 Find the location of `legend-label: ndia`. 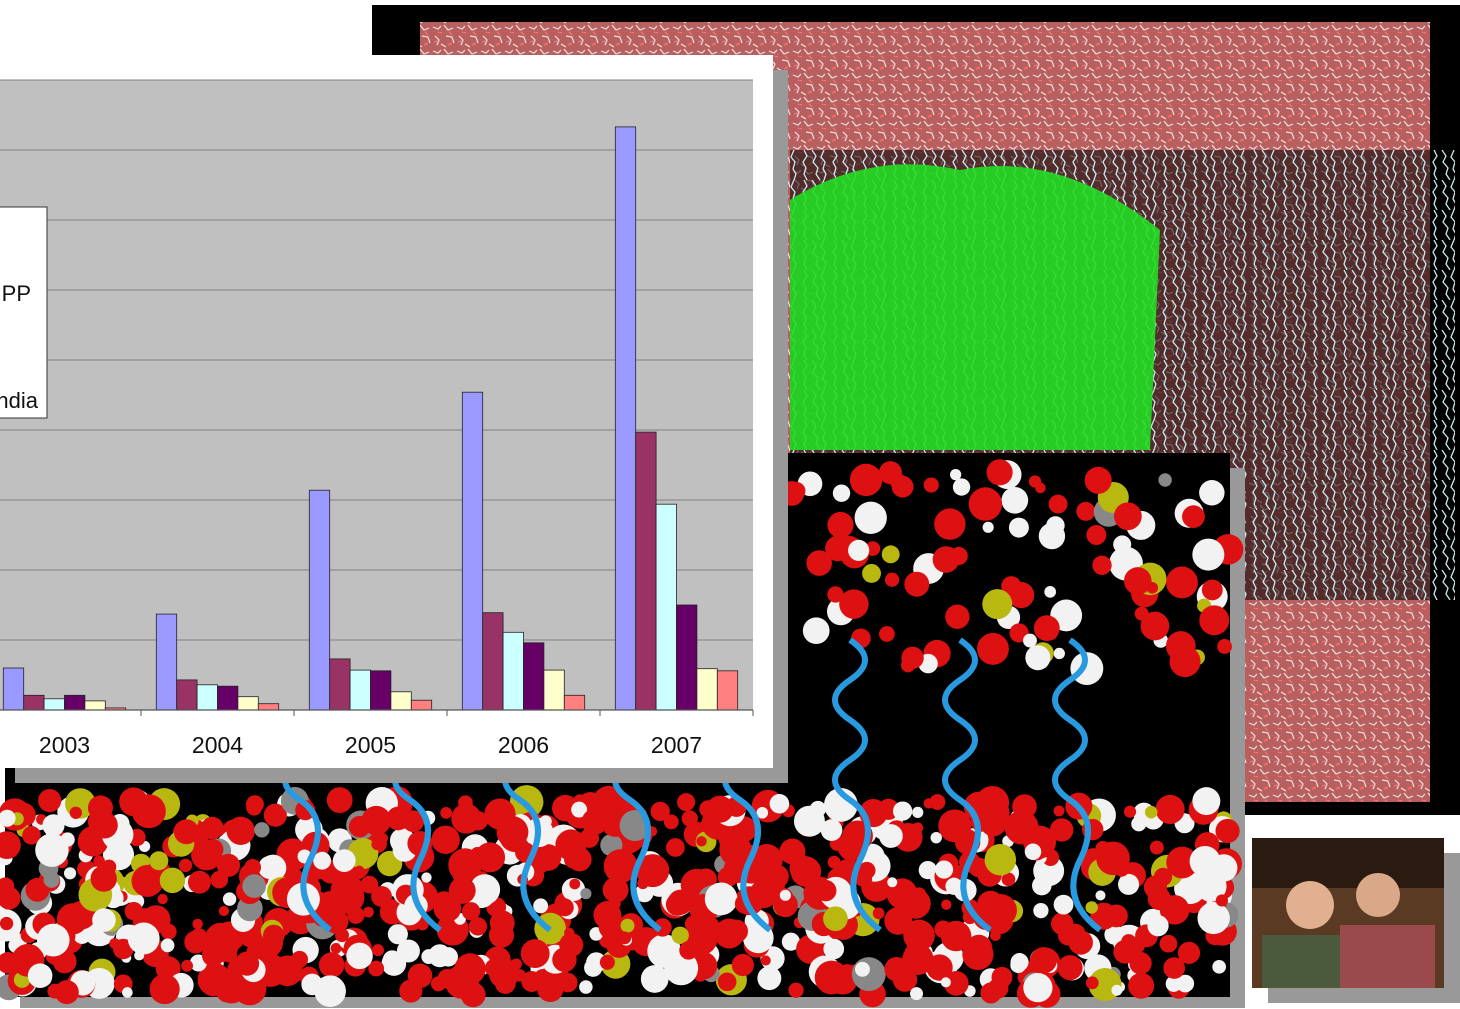

legend-label: ndia is located at coordinates (19, 400).